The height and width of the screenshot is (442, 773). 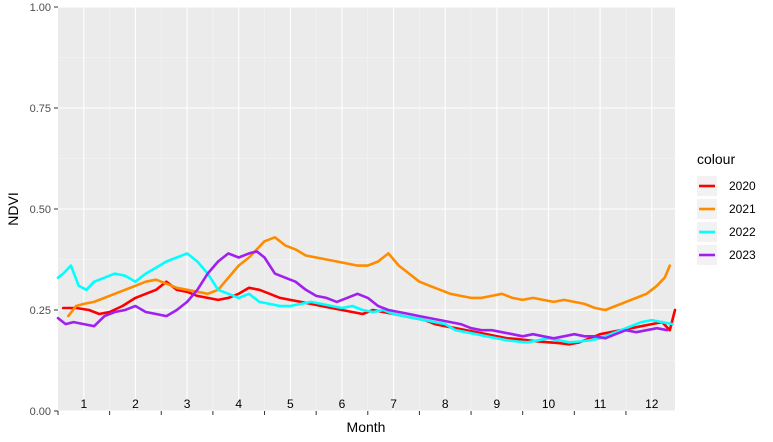 I want to click on x-tick-label: 3, so click(x=187, y=404).